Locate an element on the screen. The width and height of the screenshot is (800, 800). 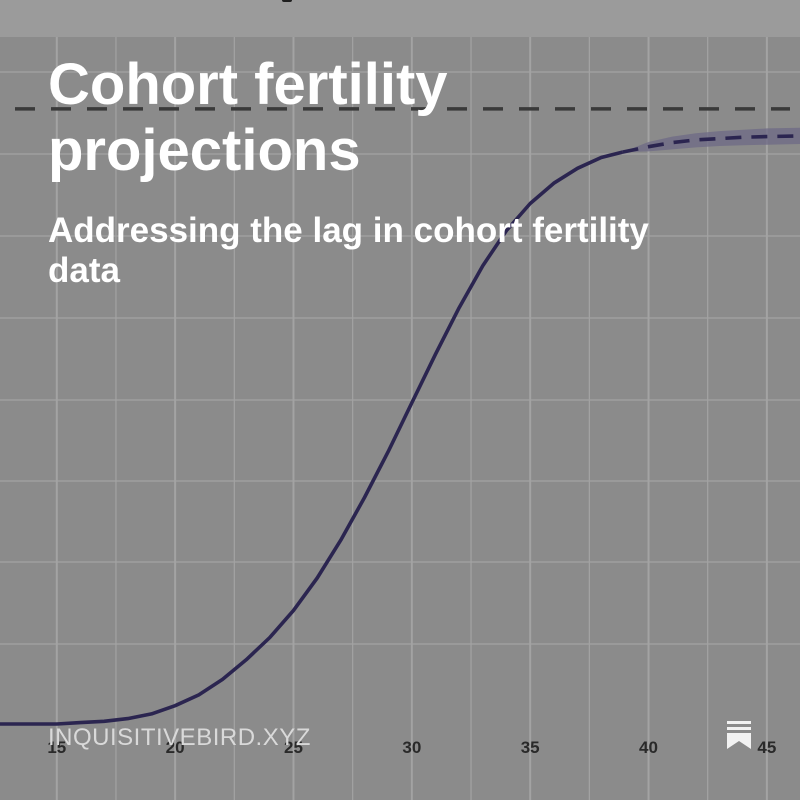
site-watermark: INQUISITIVEBIRD.XYZ is located at coordinates (179, 737).